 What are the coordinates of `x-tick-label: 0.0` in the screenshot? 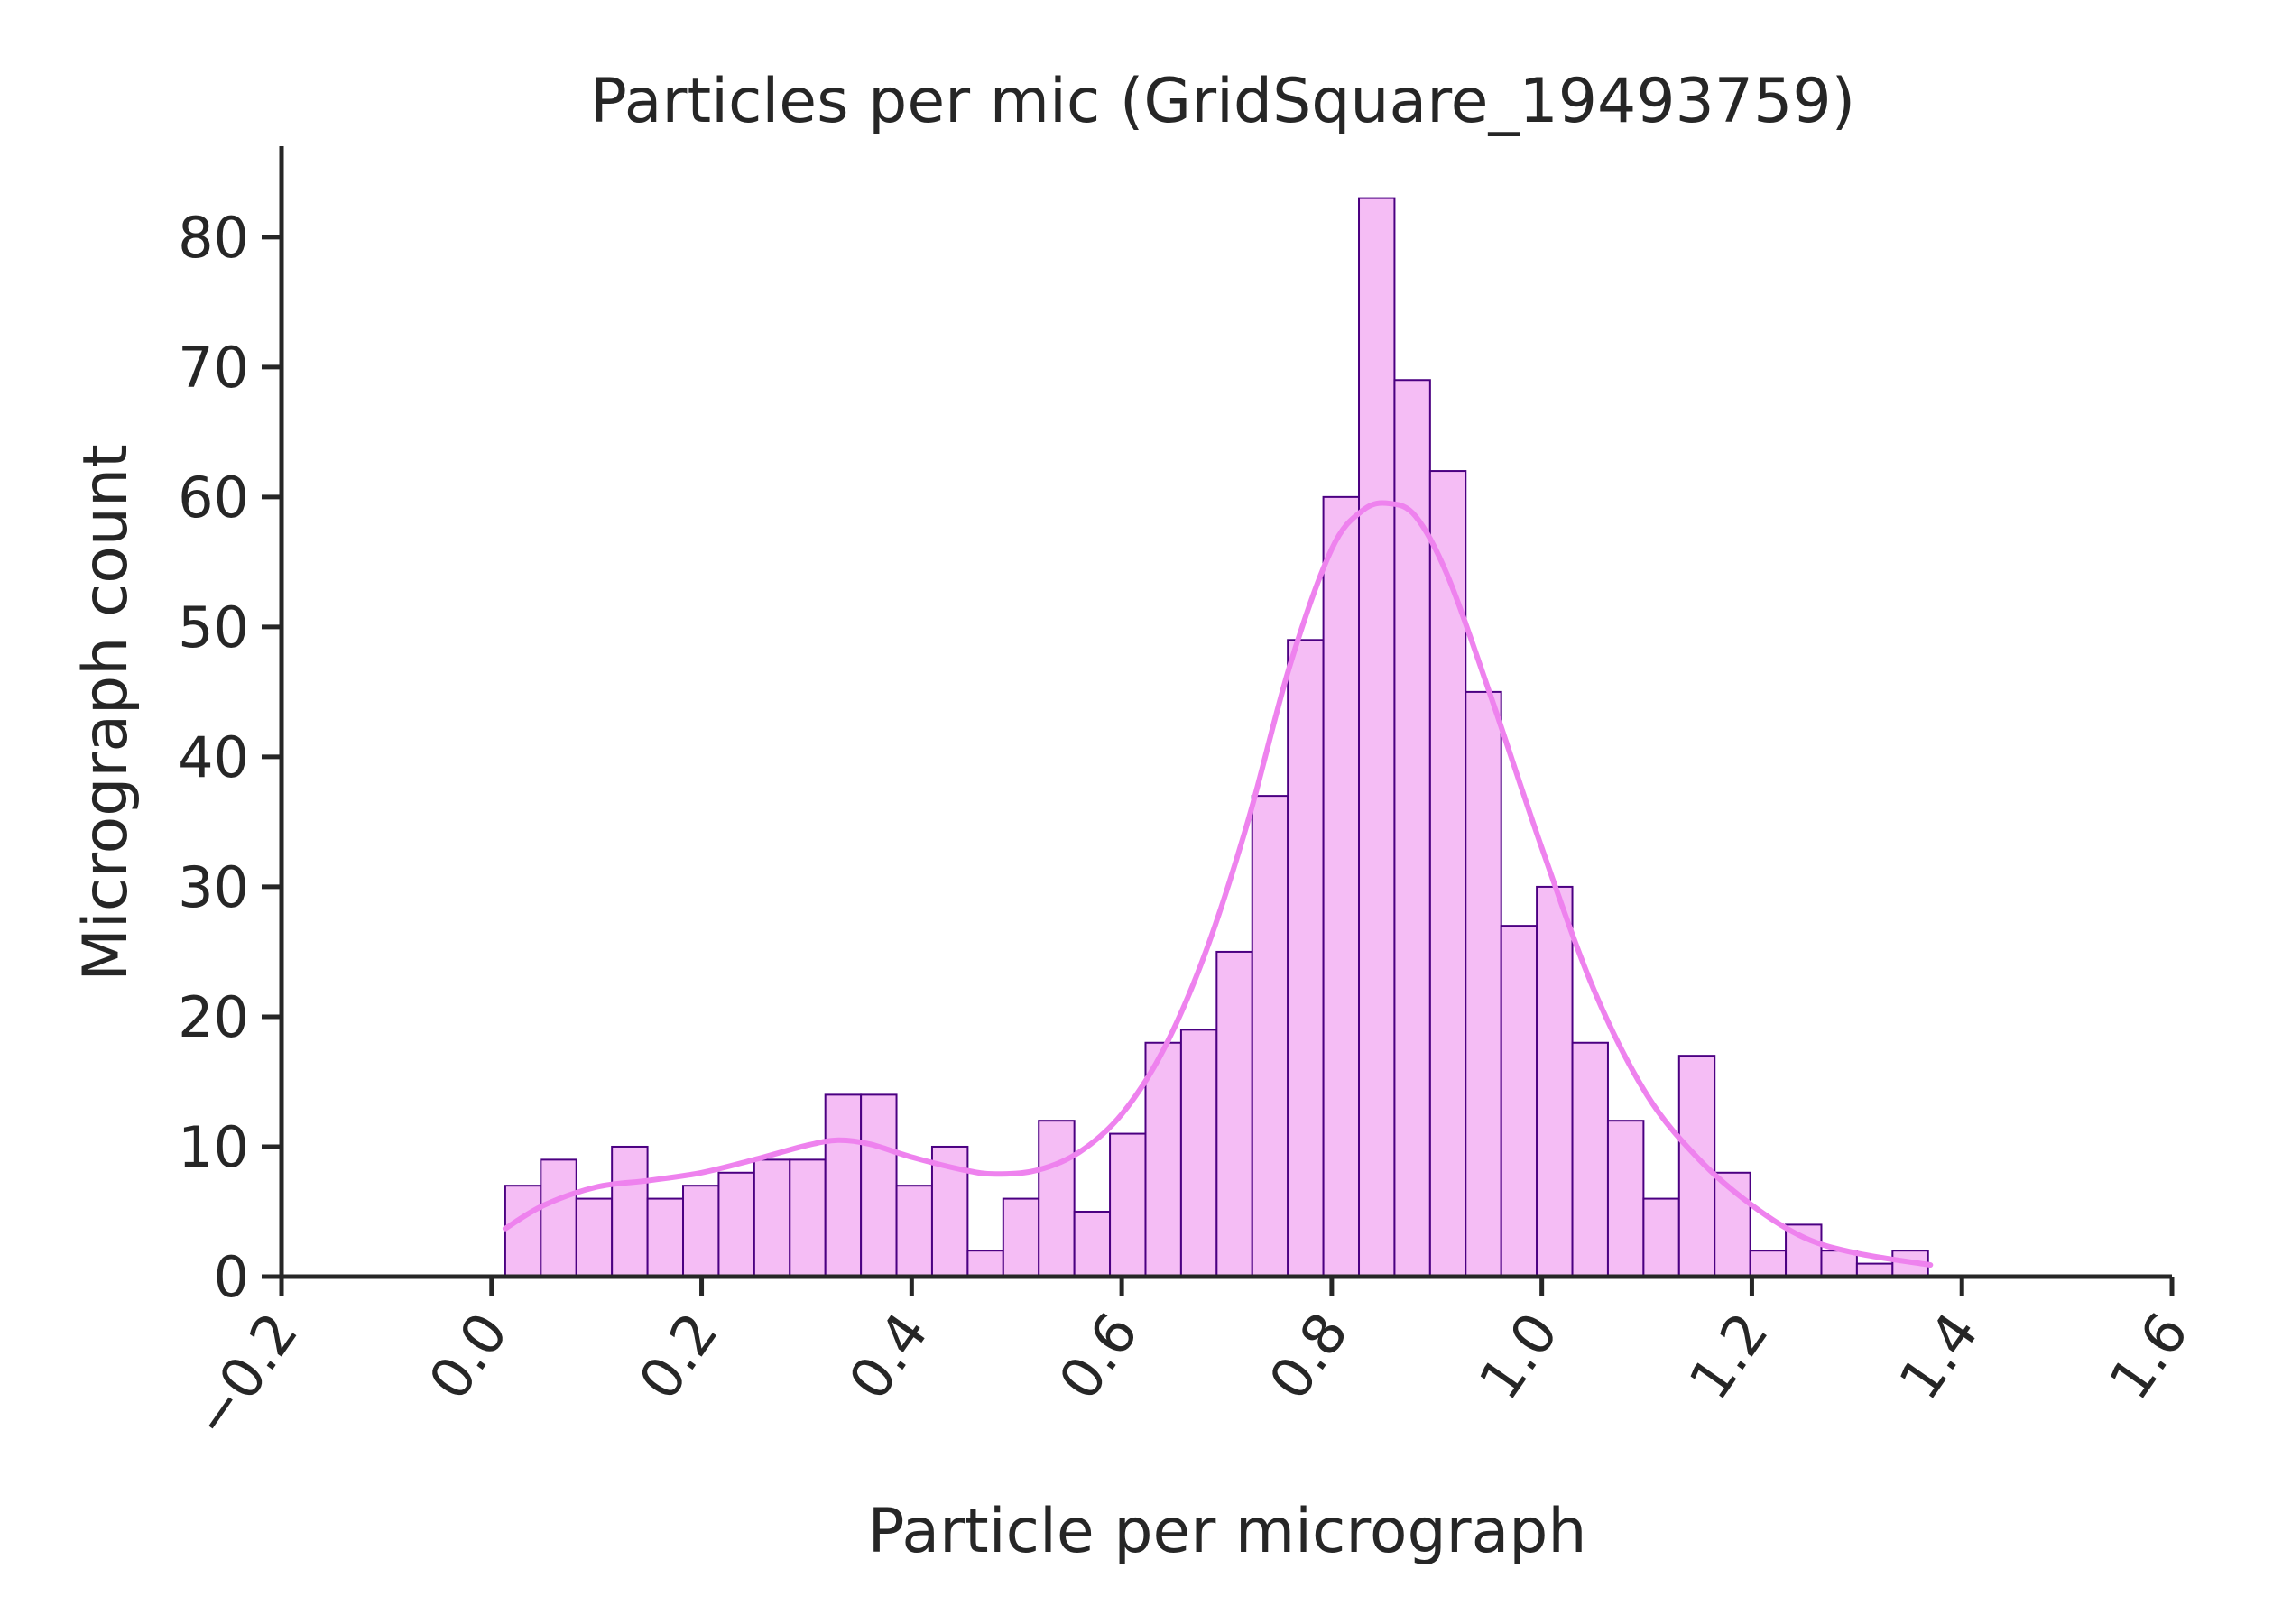 It's located at (468, 1357).